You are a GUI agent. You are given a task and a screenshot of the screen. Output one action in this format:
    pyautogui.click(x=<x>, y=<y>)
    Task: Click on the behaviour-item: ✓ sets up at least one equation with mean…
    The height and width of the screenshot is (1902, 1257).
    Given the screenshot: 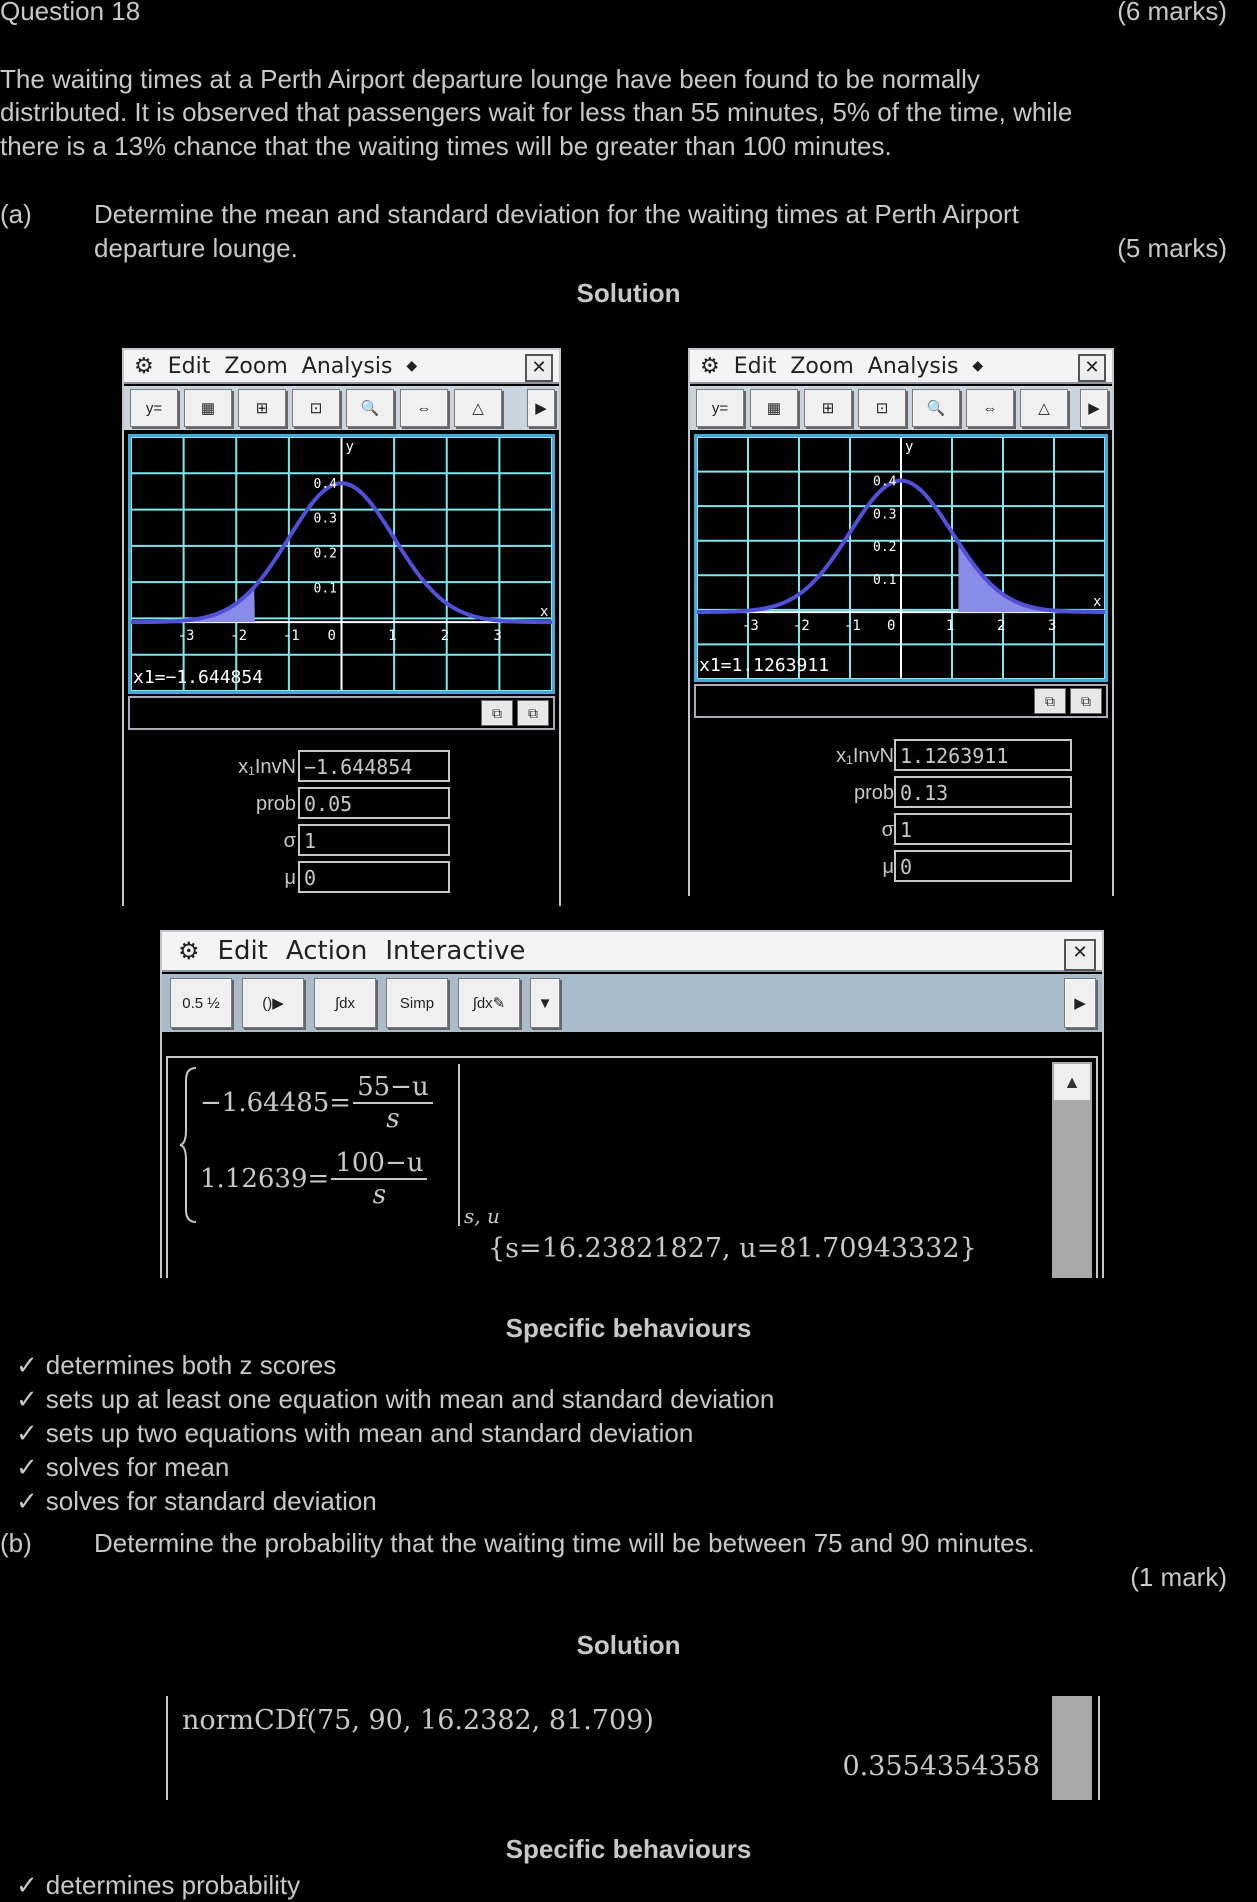 What is the action you would take?
    pyautogui.click(x=395, y=1399)
    